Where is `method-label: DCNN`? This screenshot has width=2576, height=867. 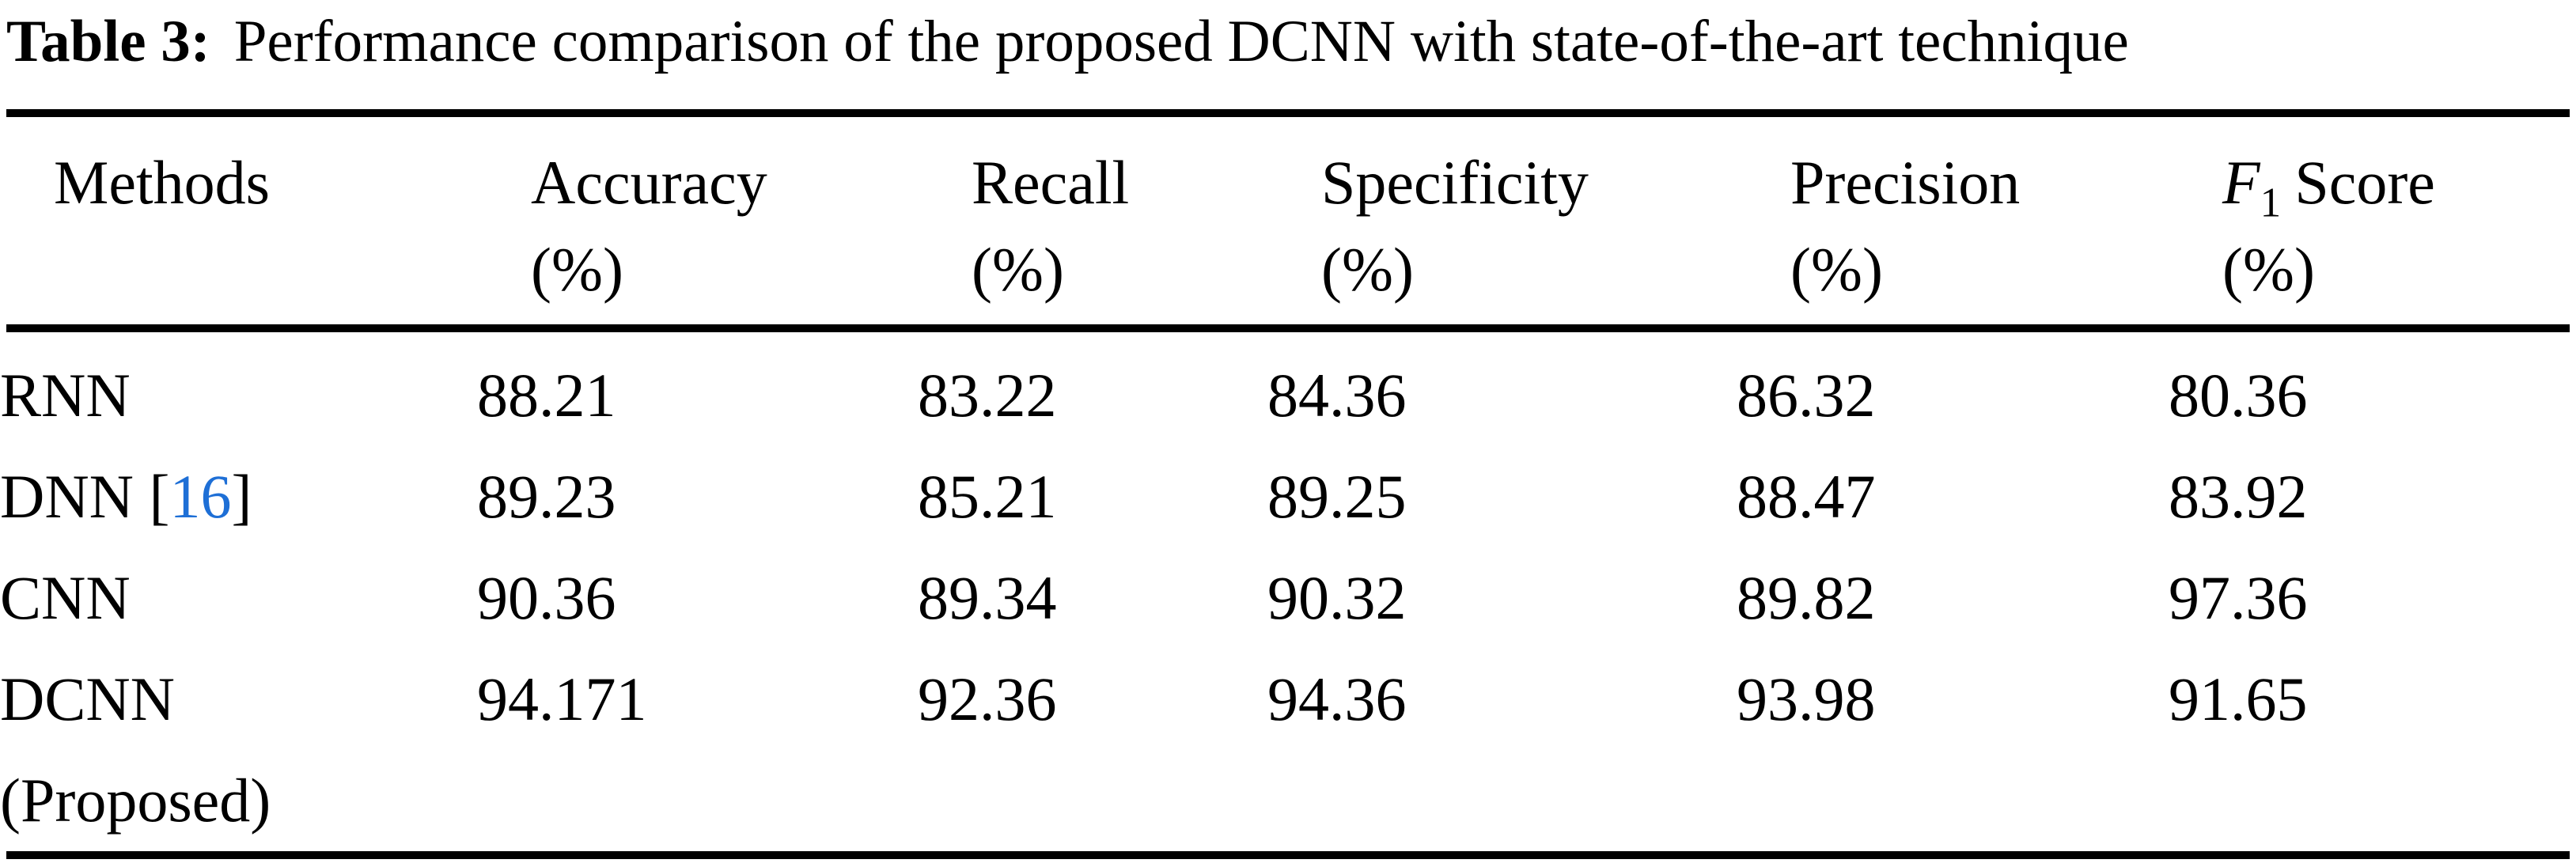
method-label: DCNN is located at coordinates (88, 698).